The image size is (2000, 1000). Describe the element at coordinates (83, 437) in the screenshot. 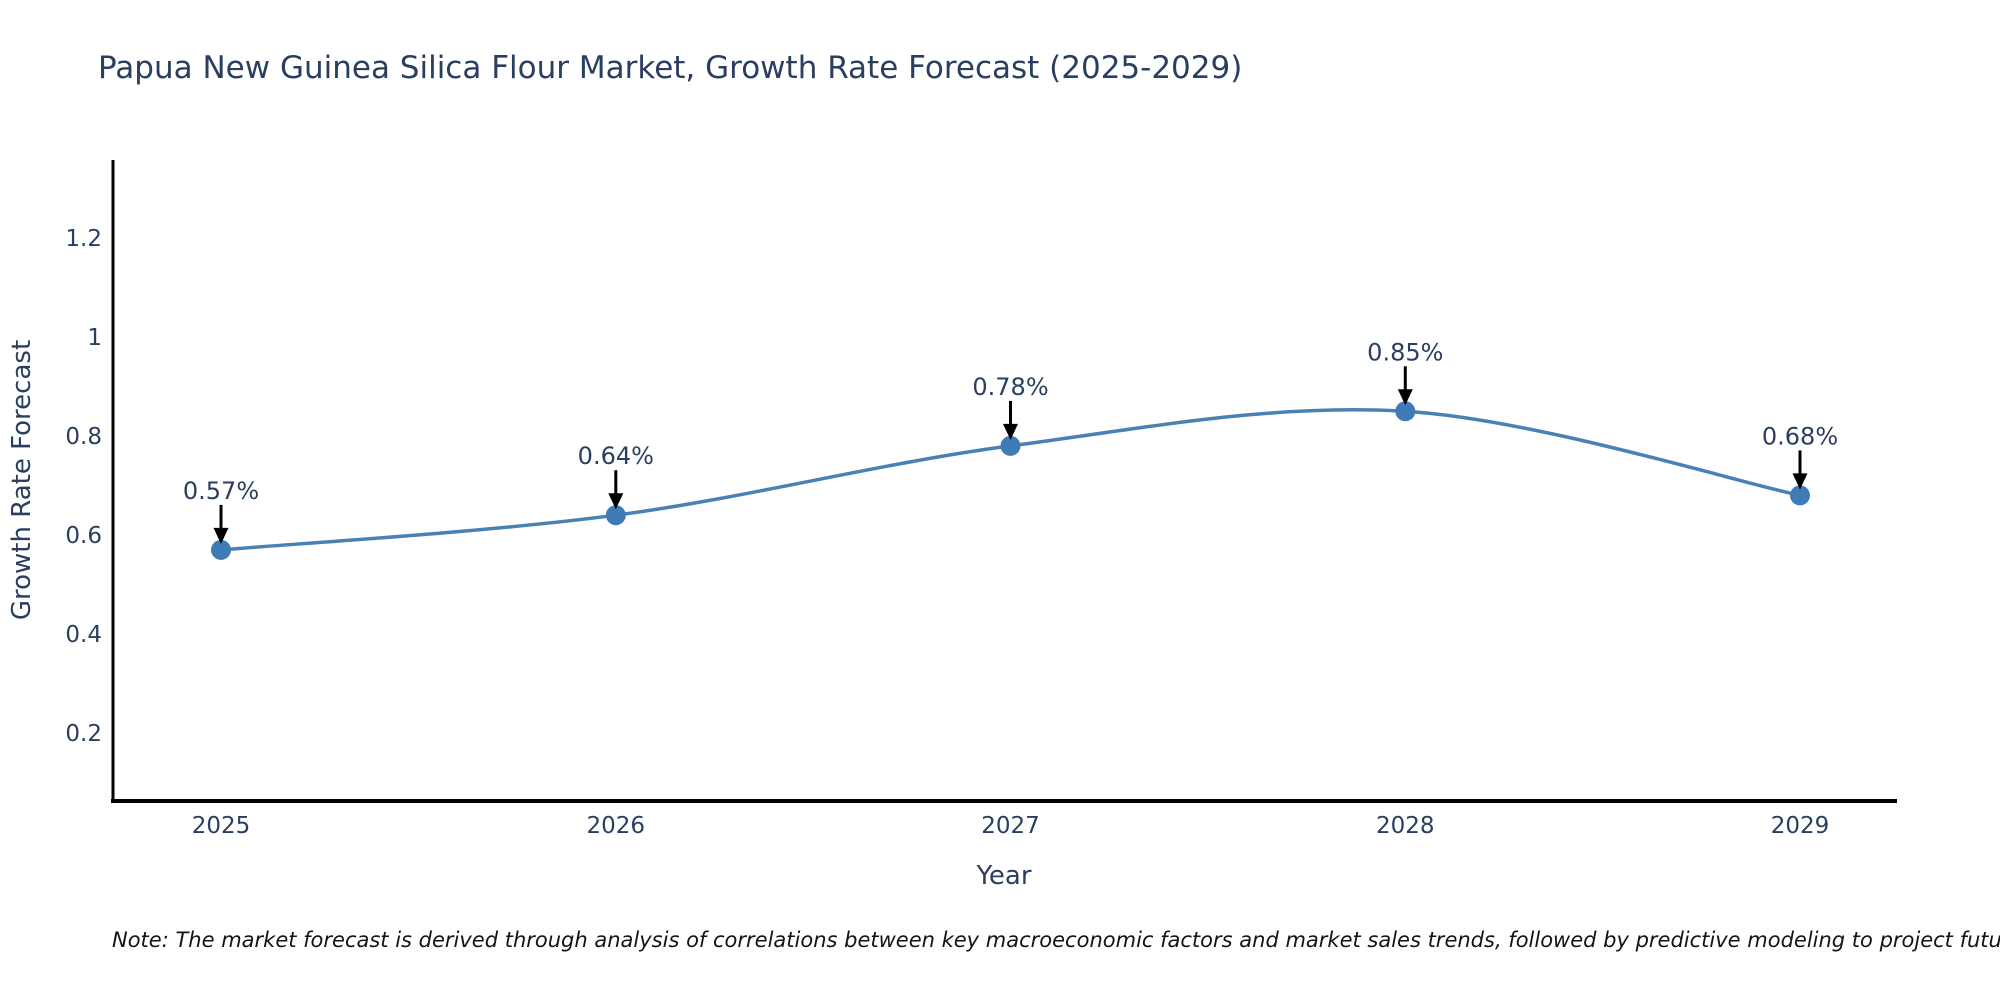

I see `y-tick-label: 0.8` at that location.